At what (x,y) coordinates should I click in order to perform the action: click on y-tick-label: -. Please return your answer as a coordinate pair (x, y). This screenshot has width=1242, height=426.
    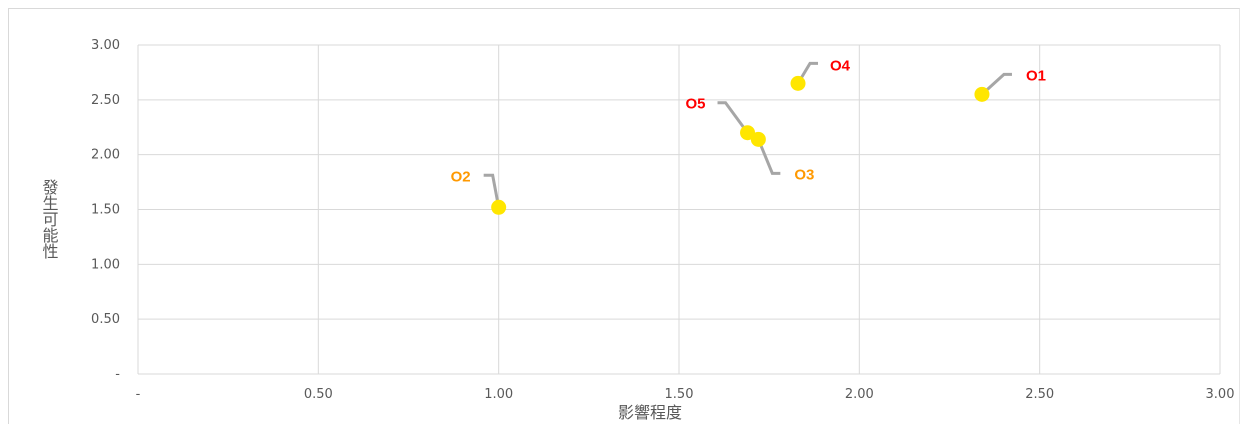
    Looking at the image, I should click on (117, 374).